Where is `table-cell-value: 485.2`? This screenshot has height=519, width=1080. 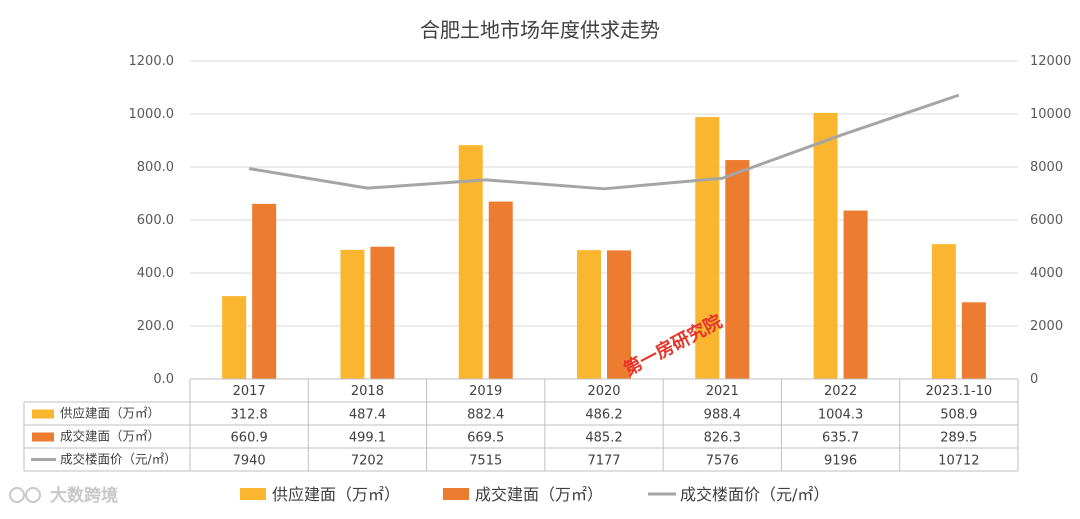
table-cell-value: 485.2 is located at coordinates (603, 438).